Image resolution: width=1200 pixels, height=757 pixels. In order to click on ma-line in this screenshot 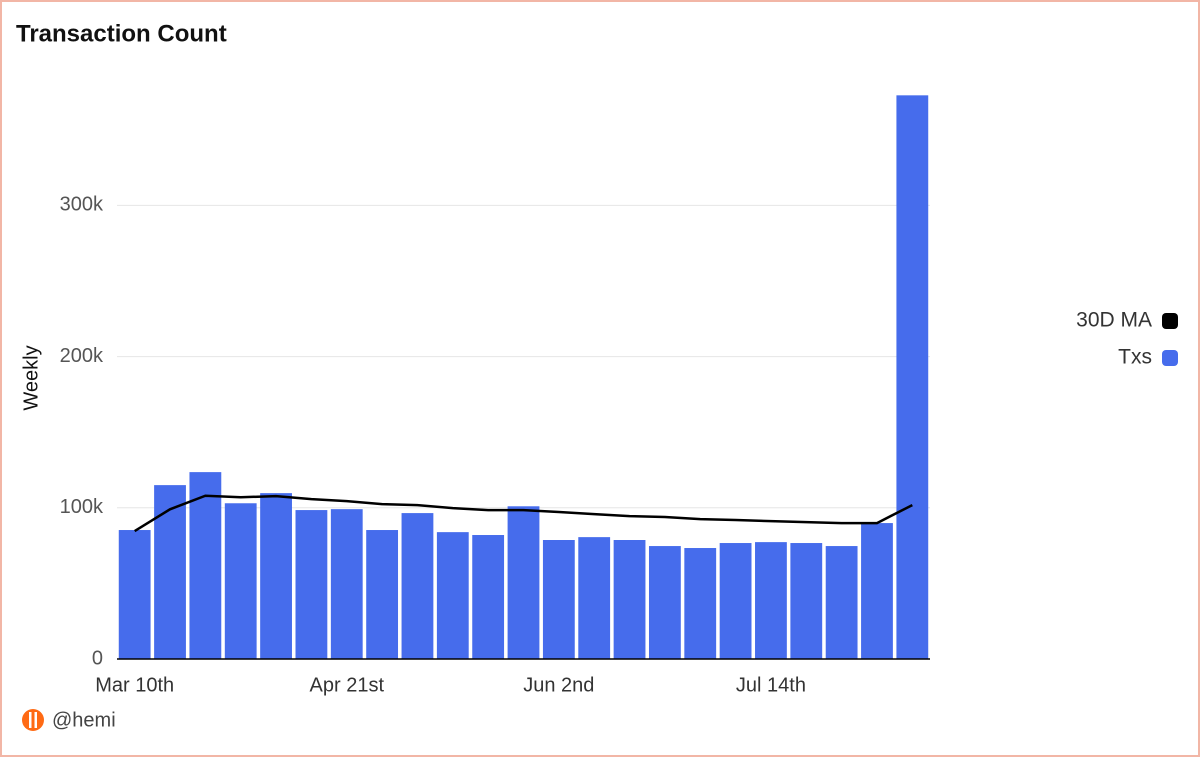, I will do `click(523, 513)`.